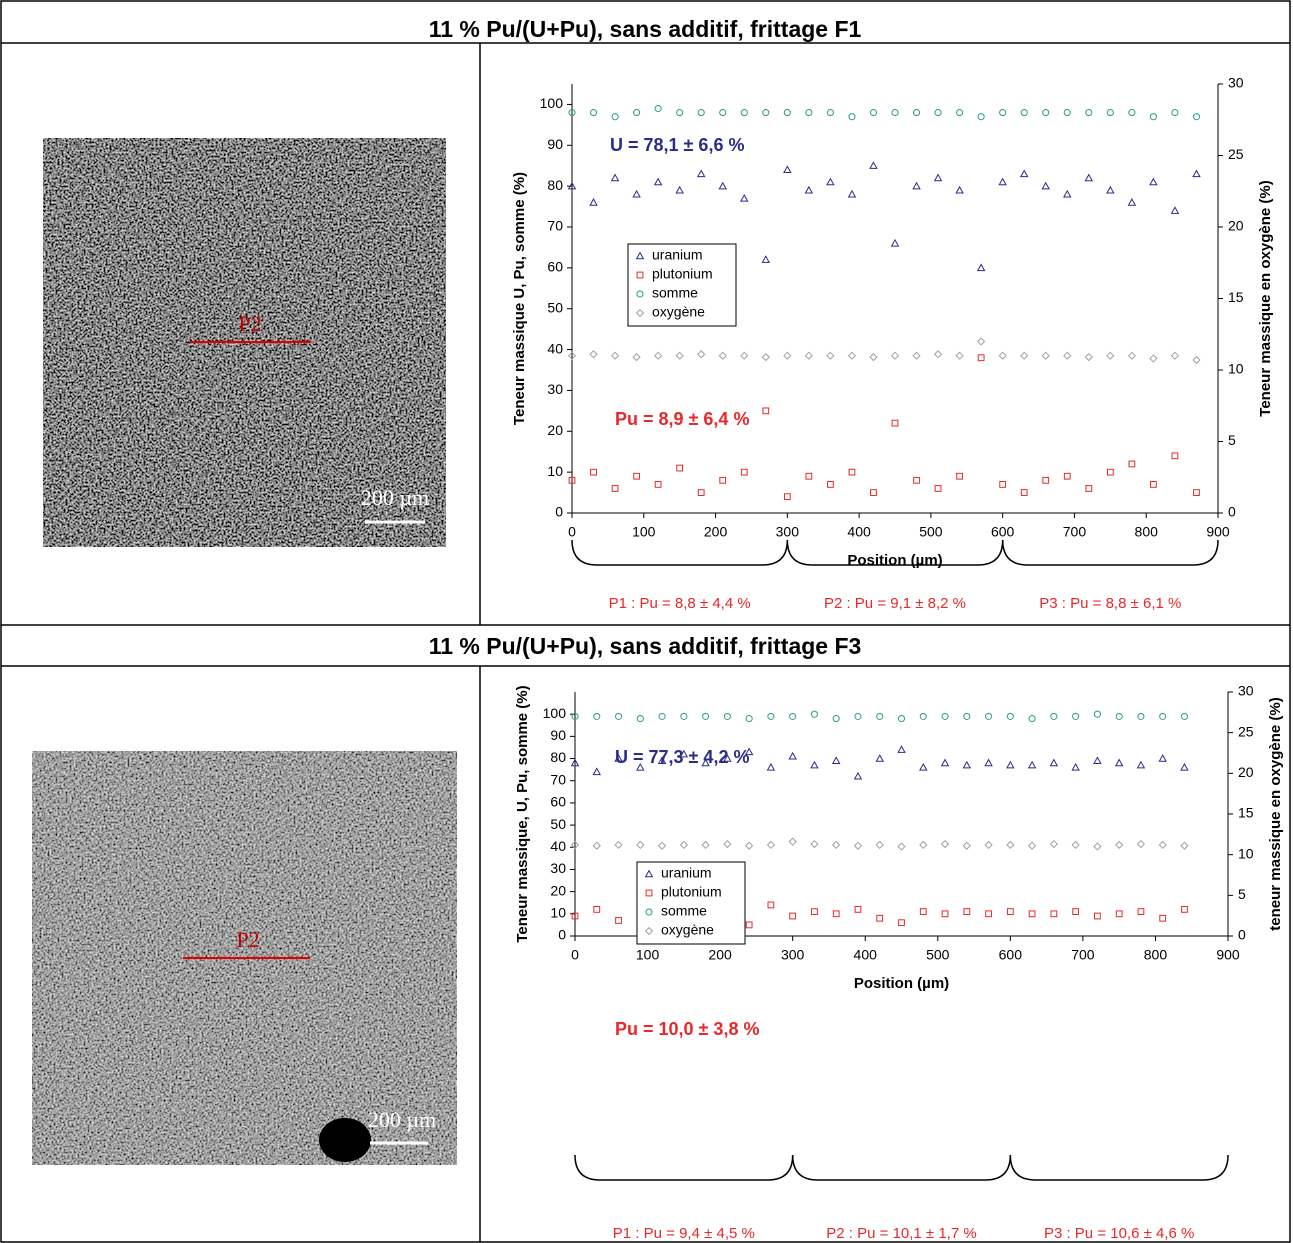 This screenshot has height=1243, width=1293. I want to click on y-tick-label: 80, so click(555, 185).